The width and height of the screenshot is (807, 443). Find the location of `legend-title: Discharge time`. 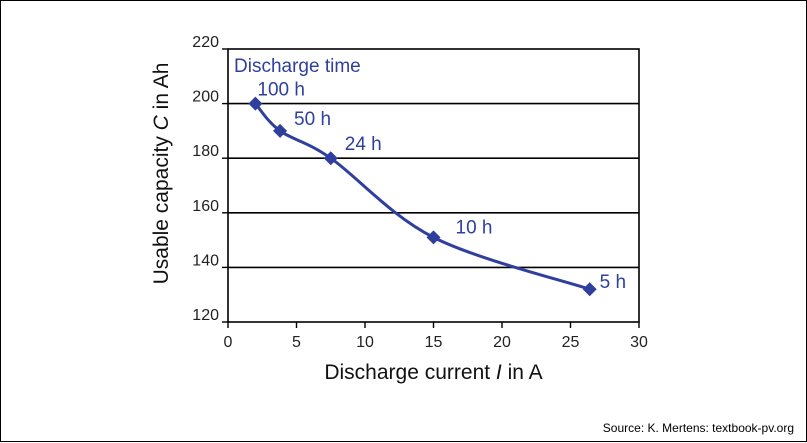

legend-title: Discharge time is located at coordinates (297, 66).